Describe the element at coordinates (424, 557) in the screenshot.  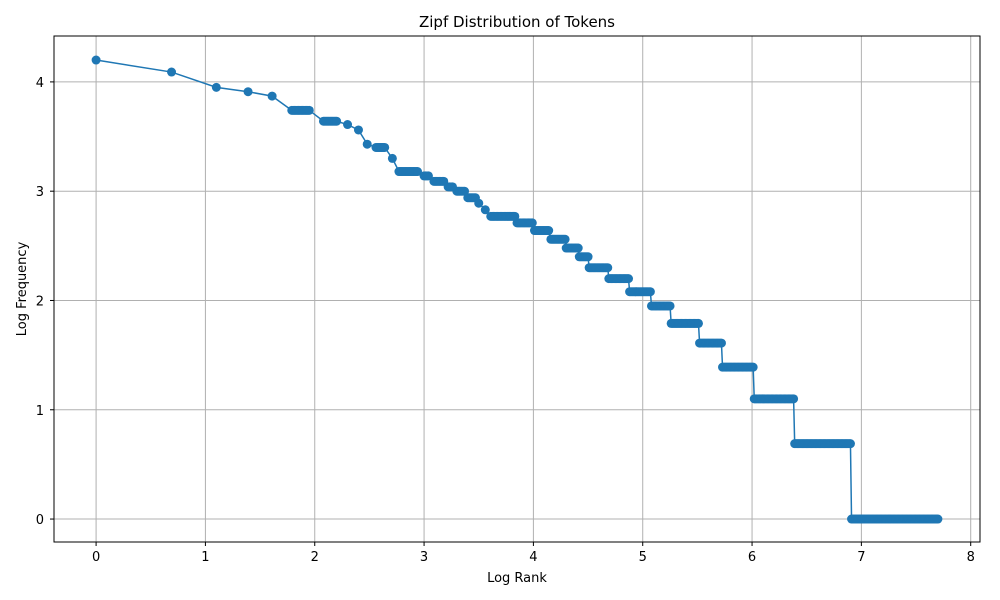
I see `x-tick-label: 3` at that location.